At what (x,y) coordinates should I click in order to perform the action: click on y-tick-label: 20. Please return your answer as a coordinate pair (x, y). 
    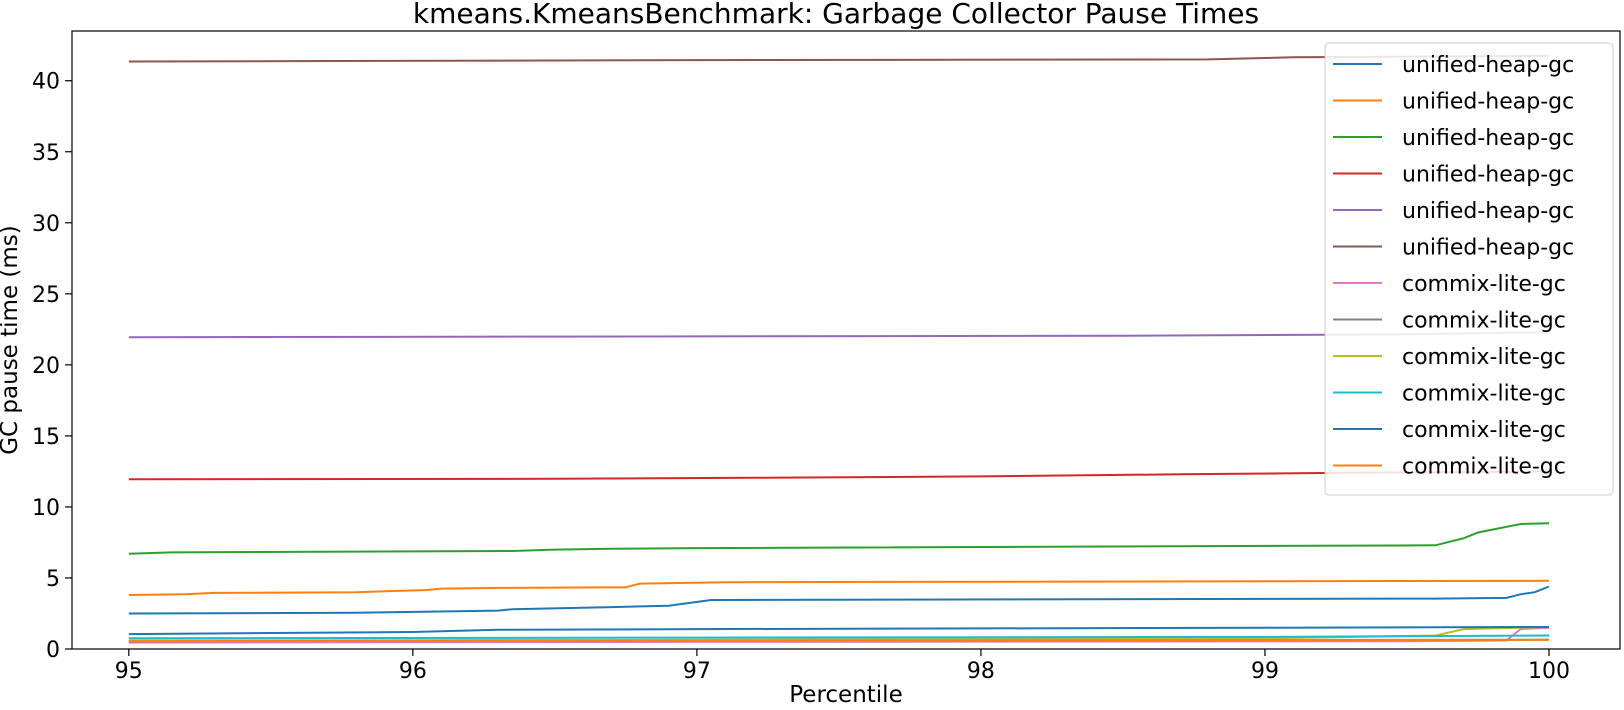
    Looking at the image, I should click on (46, 366).